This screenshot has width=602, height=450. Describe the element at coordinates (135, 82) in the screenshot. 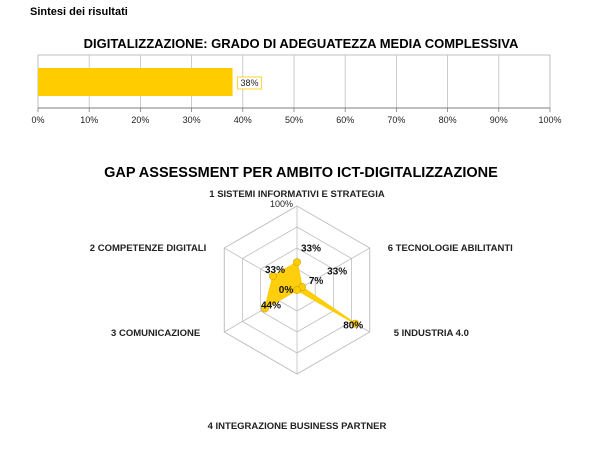

I see `bar-value-bar` at that location.